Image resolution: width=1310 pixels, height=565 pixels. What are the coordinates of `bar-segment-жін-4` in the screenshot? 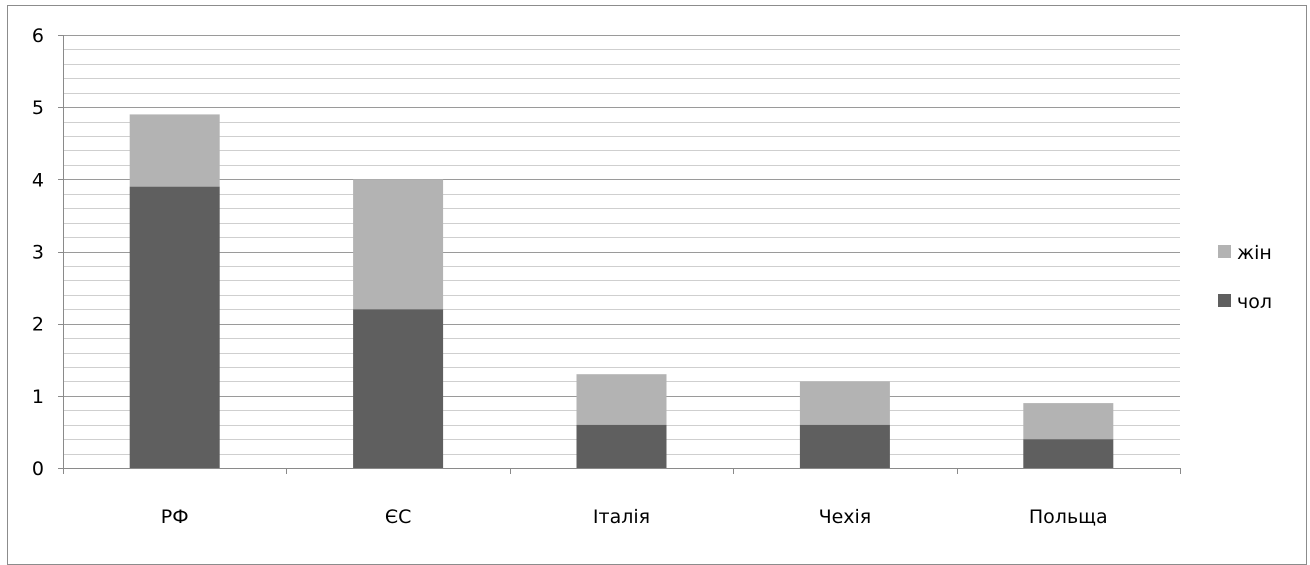 It's located at (1068, 421).